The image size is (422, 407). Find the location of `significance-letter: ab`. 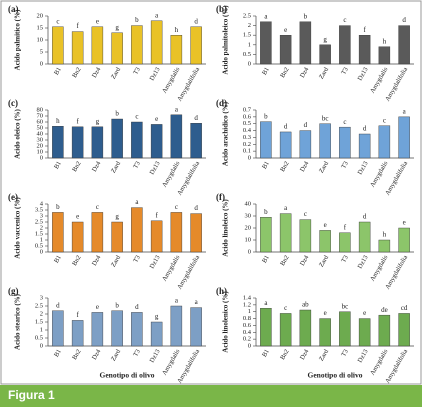

significance-letter: ab is located at coordinates (305, 305).